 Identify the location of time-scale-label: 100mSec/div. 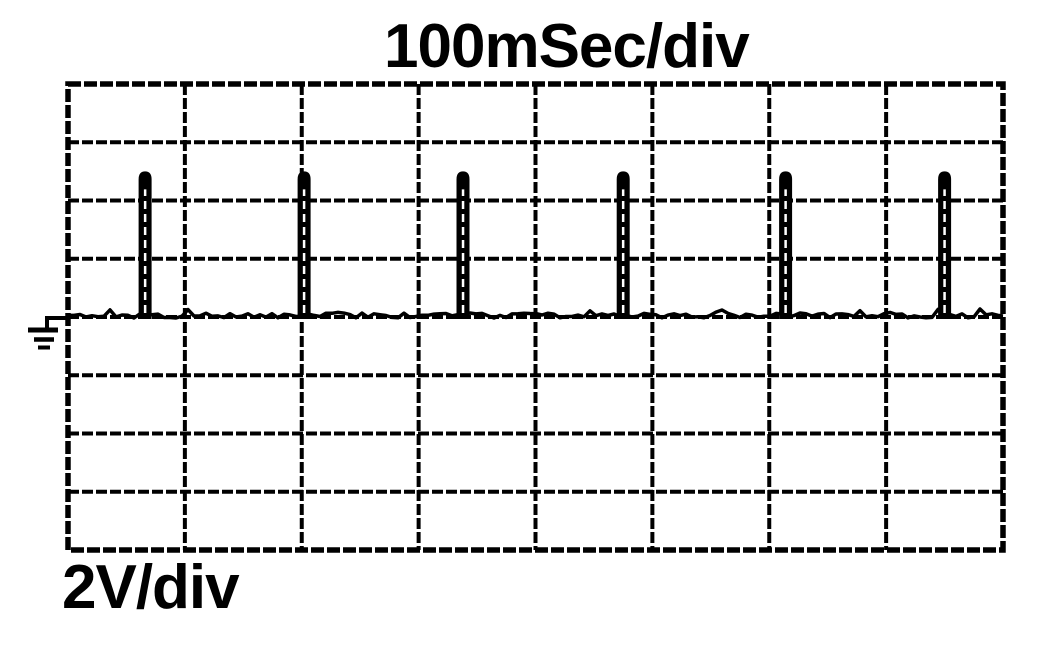
(567, 46).